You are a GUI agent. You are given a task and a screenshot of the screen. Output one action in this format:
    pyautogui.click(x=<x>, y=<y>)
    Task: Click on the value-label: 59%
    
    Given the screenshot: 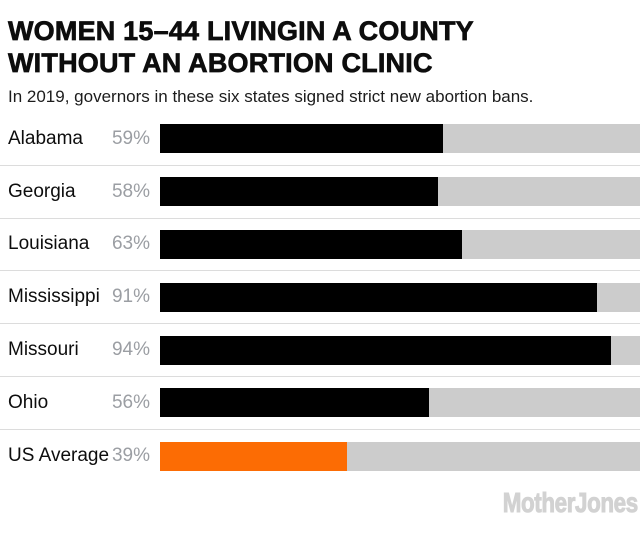 What is the action you would take?
    pyautogui.click(x=130, y=138)
    